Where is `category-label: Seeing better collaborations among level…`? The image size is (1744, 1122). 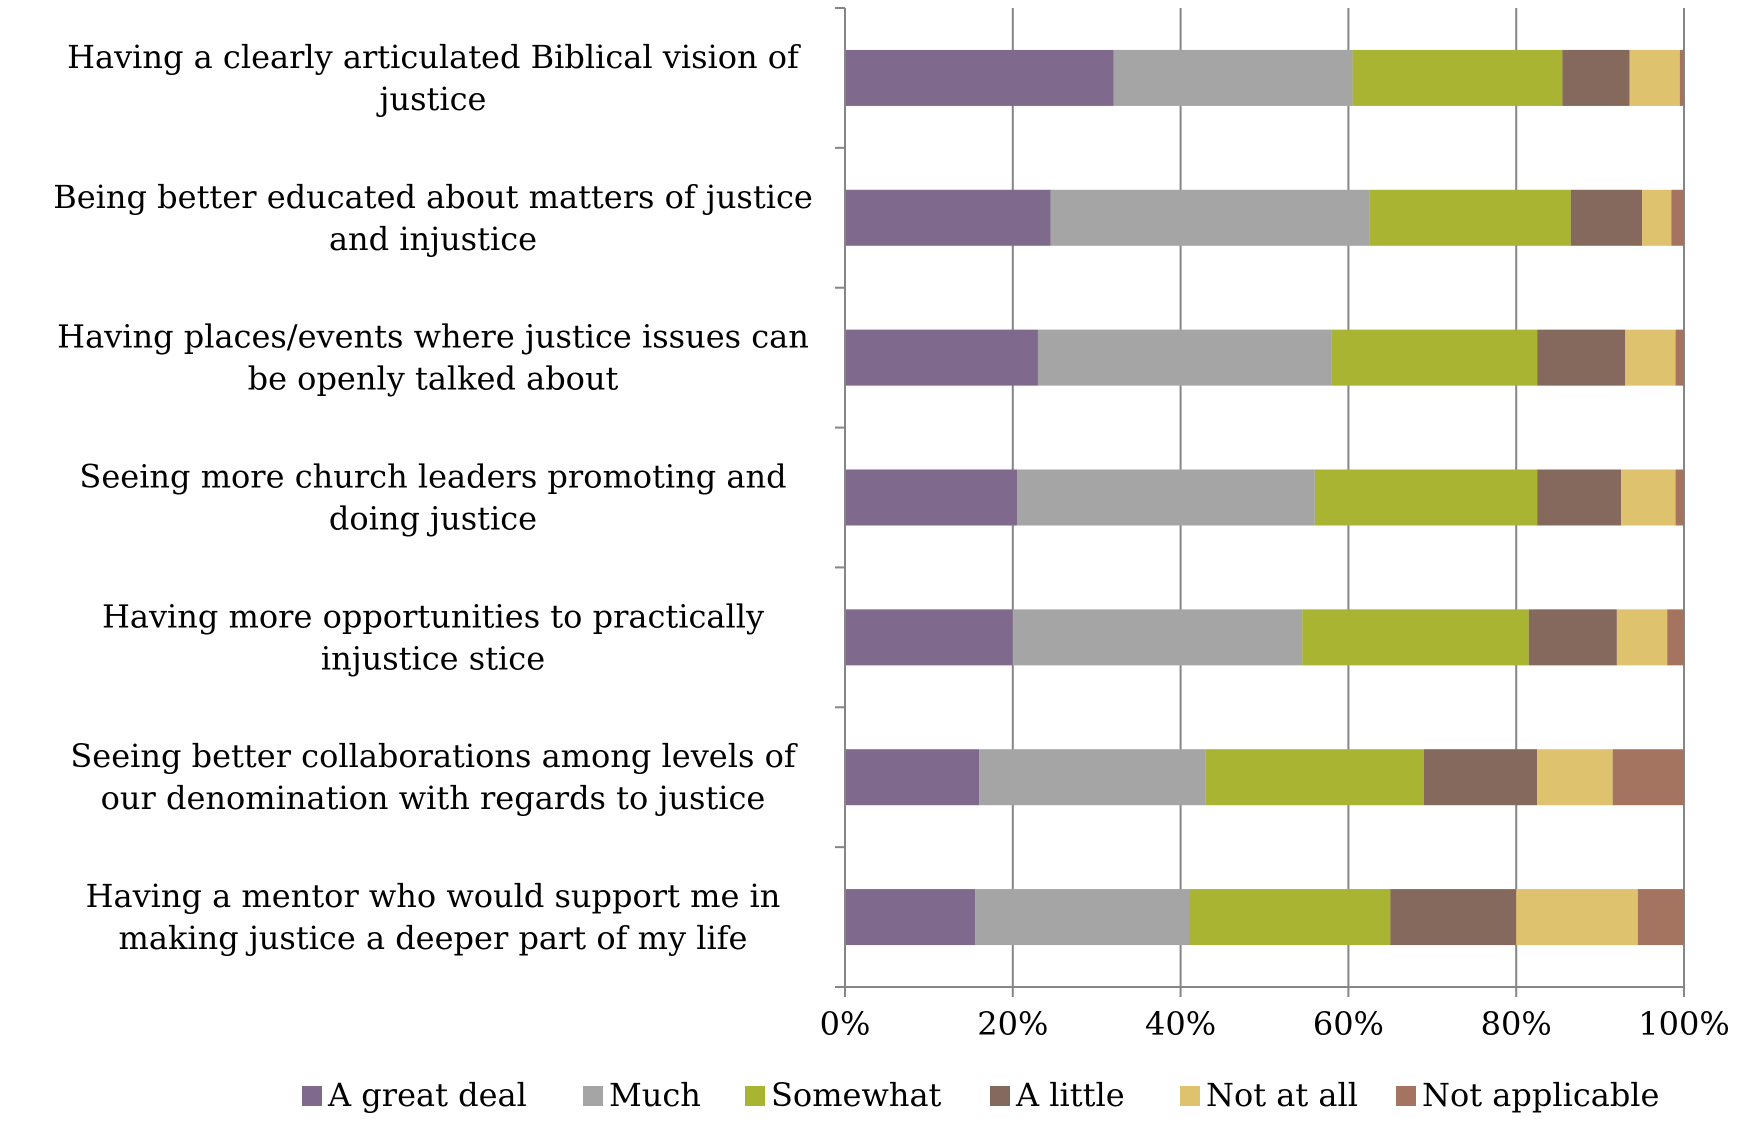
category-label: Seeing better collaborations among level… is located at coordinates (434, 756).